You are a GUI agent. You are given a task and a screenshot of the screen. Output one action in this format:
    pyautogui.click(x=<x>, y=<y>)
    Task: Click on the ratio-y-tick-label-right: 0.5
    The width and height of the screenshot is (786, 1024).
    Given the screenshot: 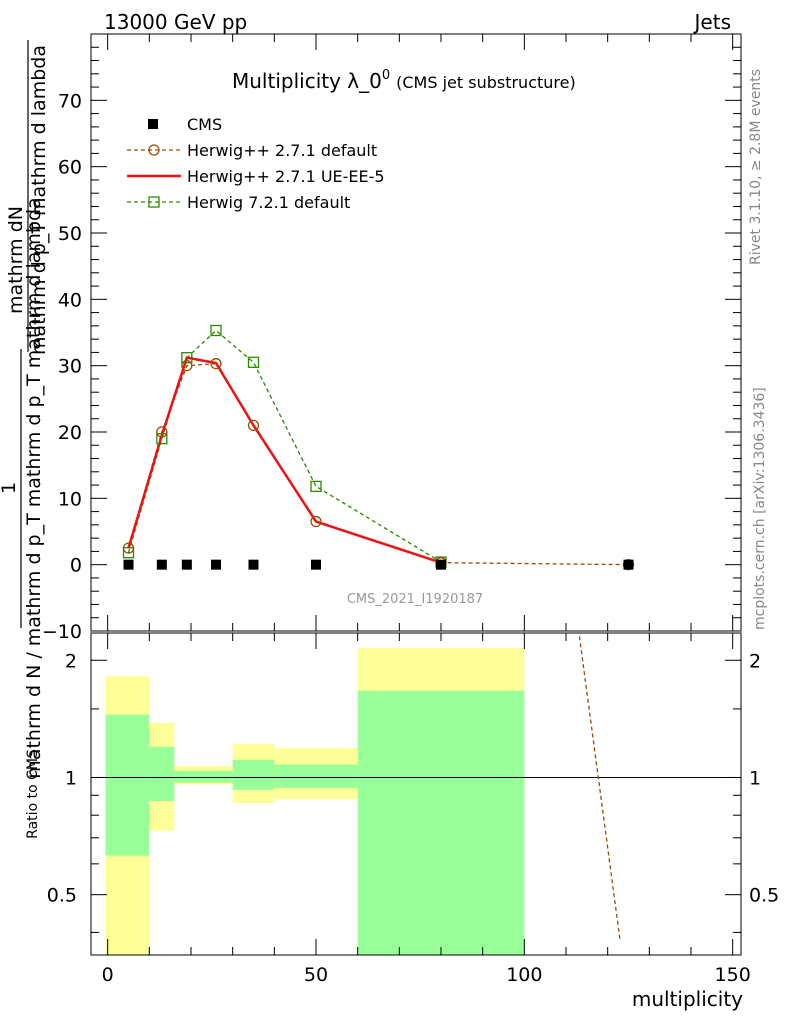 What is the action you would take?
    pyautogui.click(x=764, y=896)
    